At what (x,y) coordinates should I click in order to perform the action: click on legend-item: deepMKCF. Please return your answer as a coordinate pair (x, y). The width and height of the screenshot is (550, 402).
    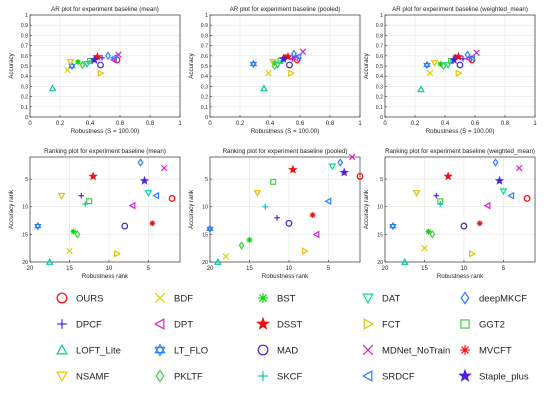
    Looking at the image, I should click on (493, 298).